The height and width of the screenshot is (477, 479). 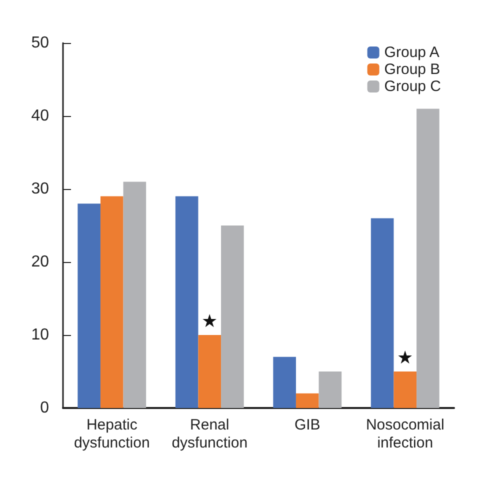 I want to click on x-tick-label: Renal dysfunction, so click(x=210, y=434).